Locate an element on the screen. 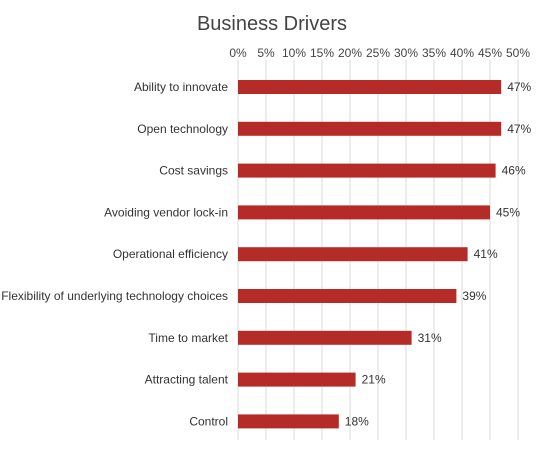 The height and width of the screenshot is (459, 546). x-tick-label: 25% is located at coordinates (378, 53).